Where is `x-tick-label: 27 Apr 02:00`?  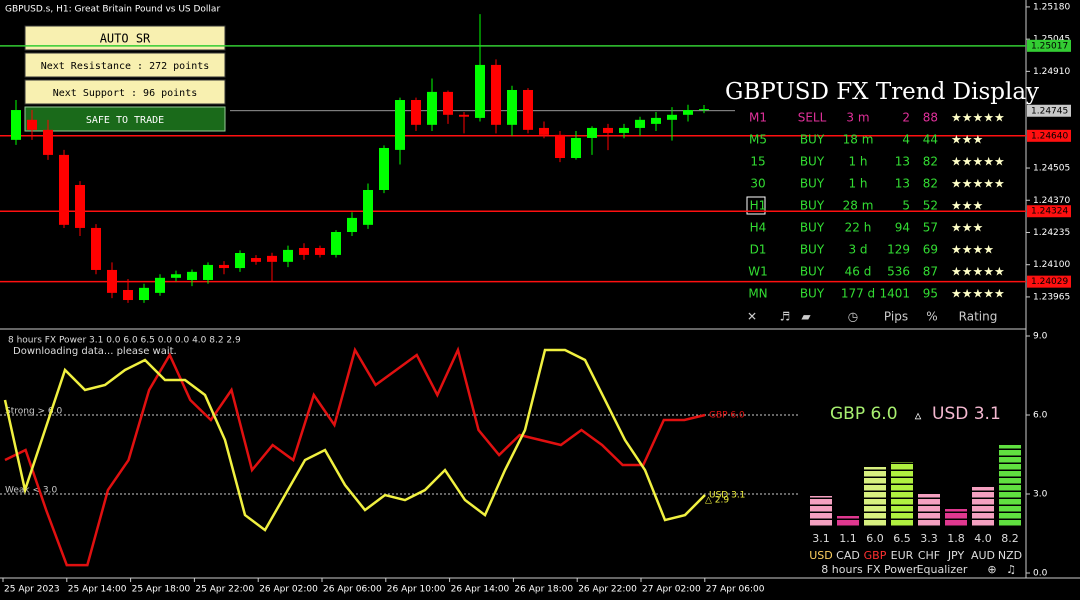
x-tick-label: 27 Apr 02:00 is located at coordinates (671, 590).